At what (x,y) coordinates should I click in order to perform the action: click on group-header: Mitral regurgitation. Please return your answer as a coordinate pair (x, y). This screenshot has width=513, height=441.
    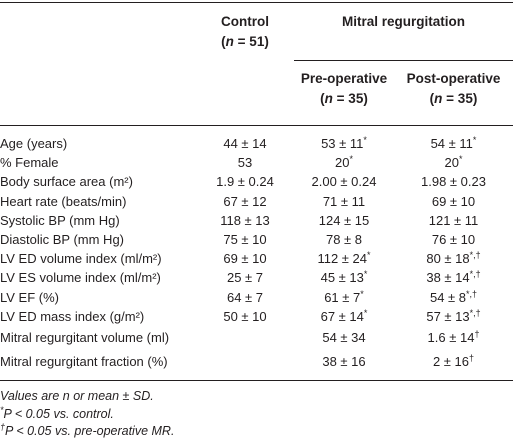
    Looking at the image, I should click on (403, 31).